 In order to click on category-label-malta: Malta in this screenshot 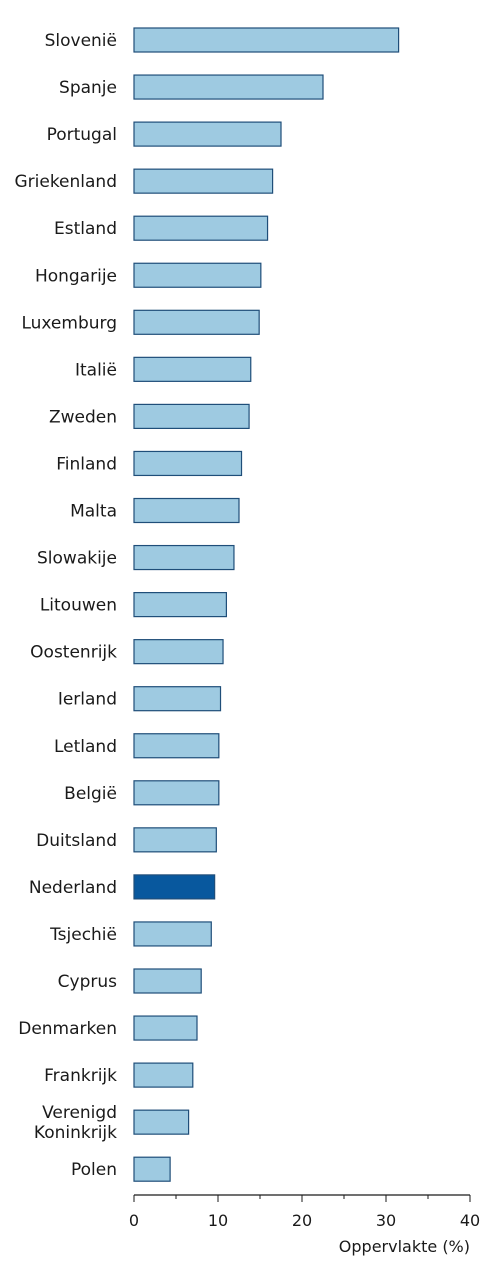, I will do `click(93, 512)`.